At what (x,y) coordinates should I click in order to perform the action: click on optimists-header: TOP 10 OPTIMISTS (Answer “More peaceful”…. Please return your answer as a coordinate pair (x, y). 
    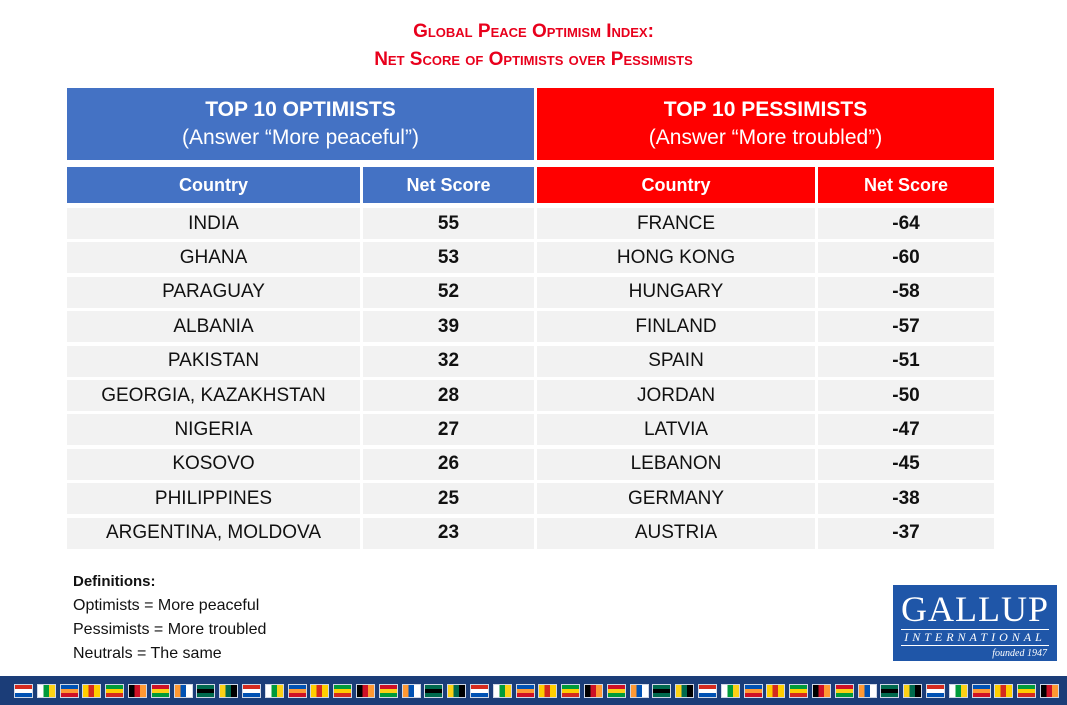
    Looking at the image, I should click on (300, 124).